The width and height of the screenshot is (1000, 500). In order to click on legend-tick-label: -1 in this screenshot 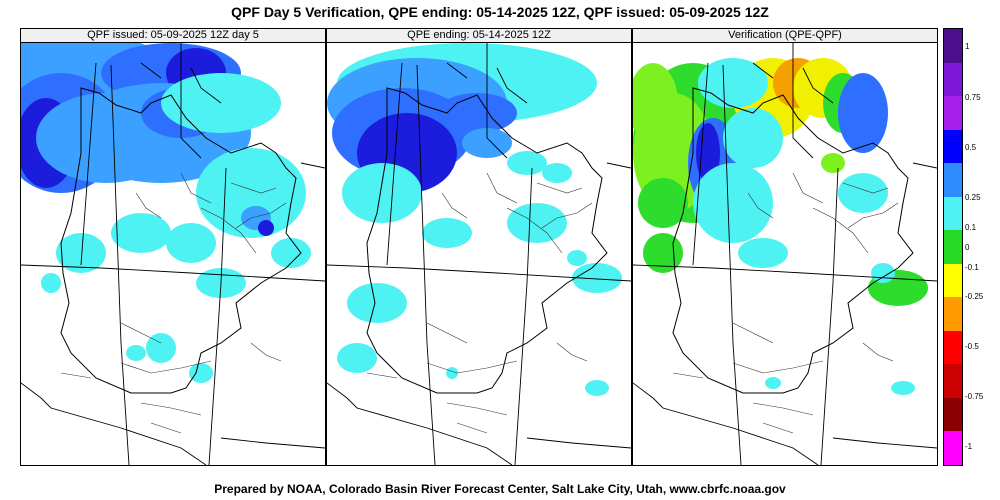, I will do `click(969, 446)`.